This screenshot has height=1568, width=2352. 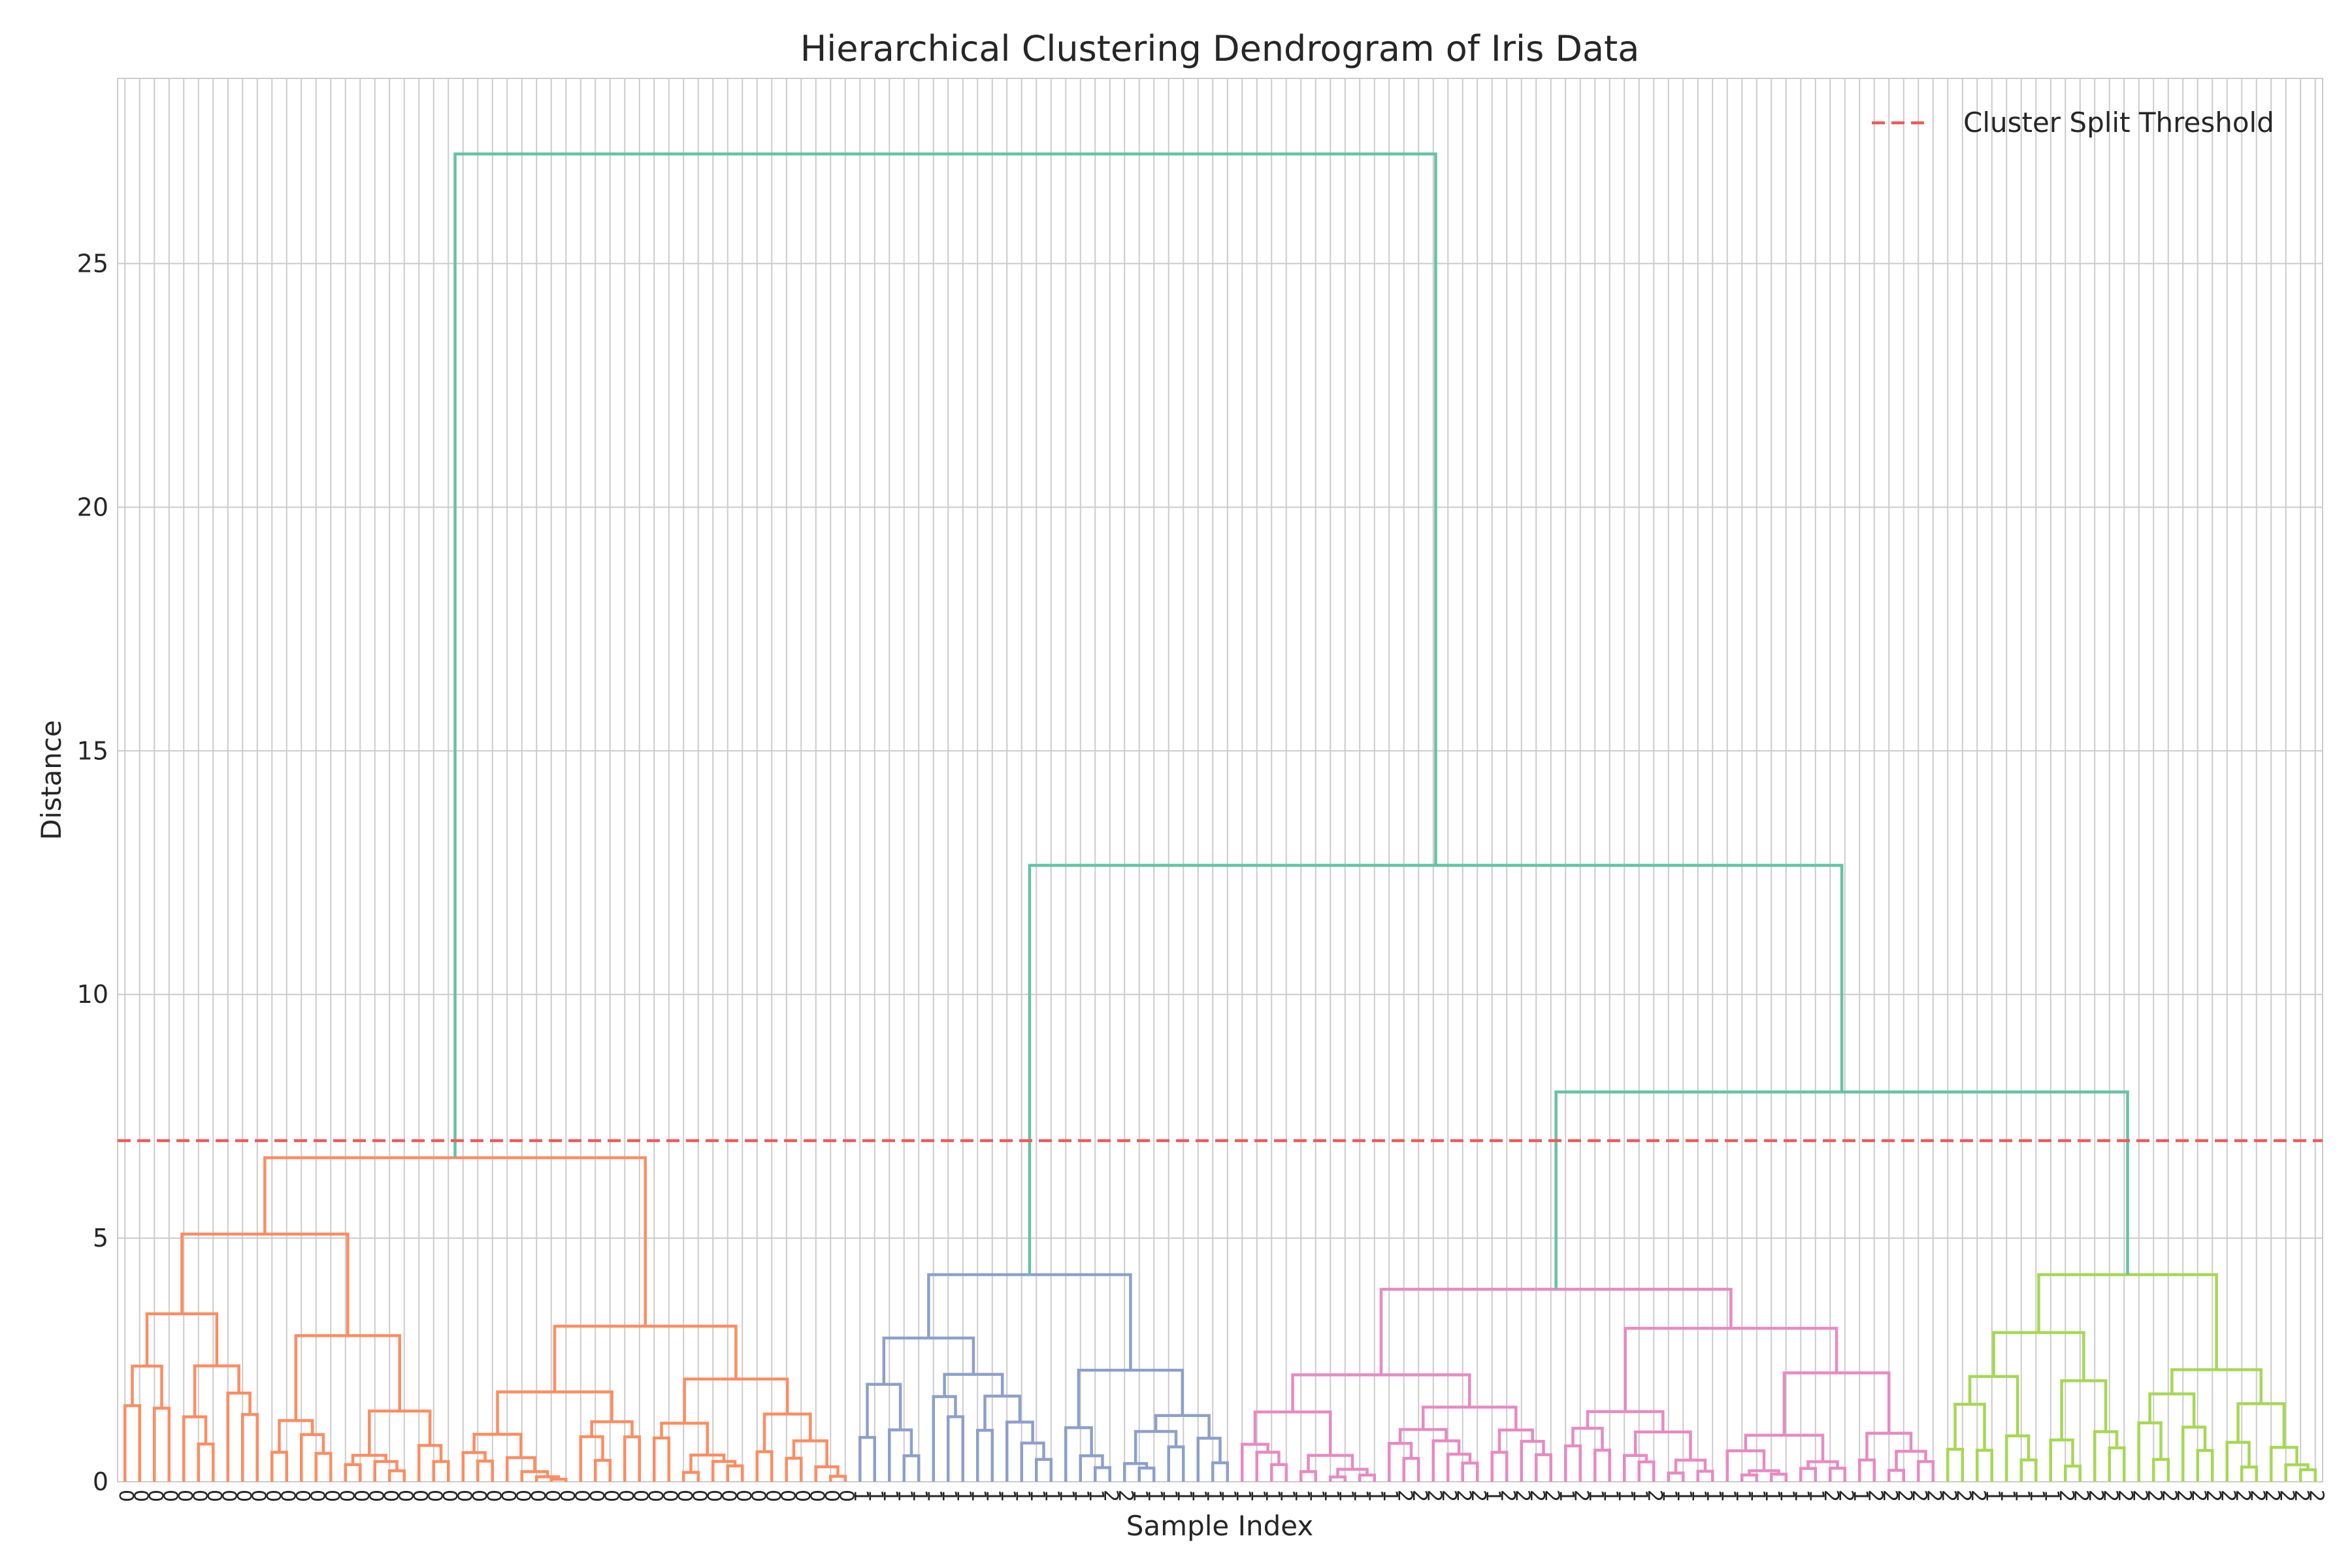 What do you see at coordinates (100, 1481) in the screenshot?
I see `y-tick-label: 0` at bounding box center [100, 1481].